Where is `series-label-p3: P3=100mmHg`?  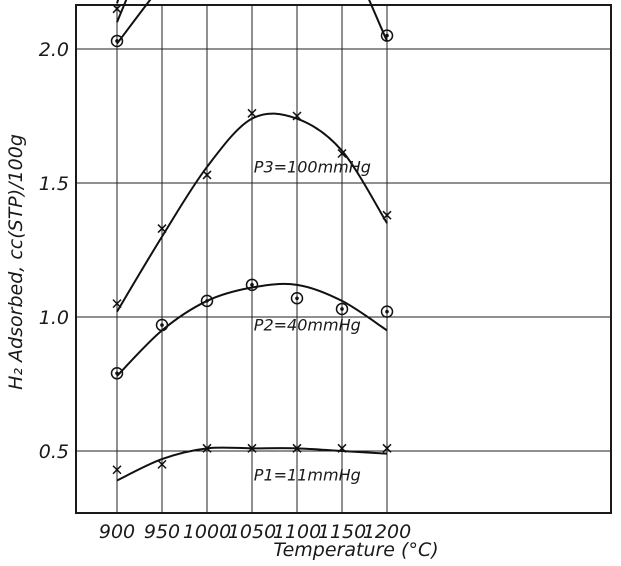
series-label-p3: P3=100mmHg is located at coordinates (312, 166).